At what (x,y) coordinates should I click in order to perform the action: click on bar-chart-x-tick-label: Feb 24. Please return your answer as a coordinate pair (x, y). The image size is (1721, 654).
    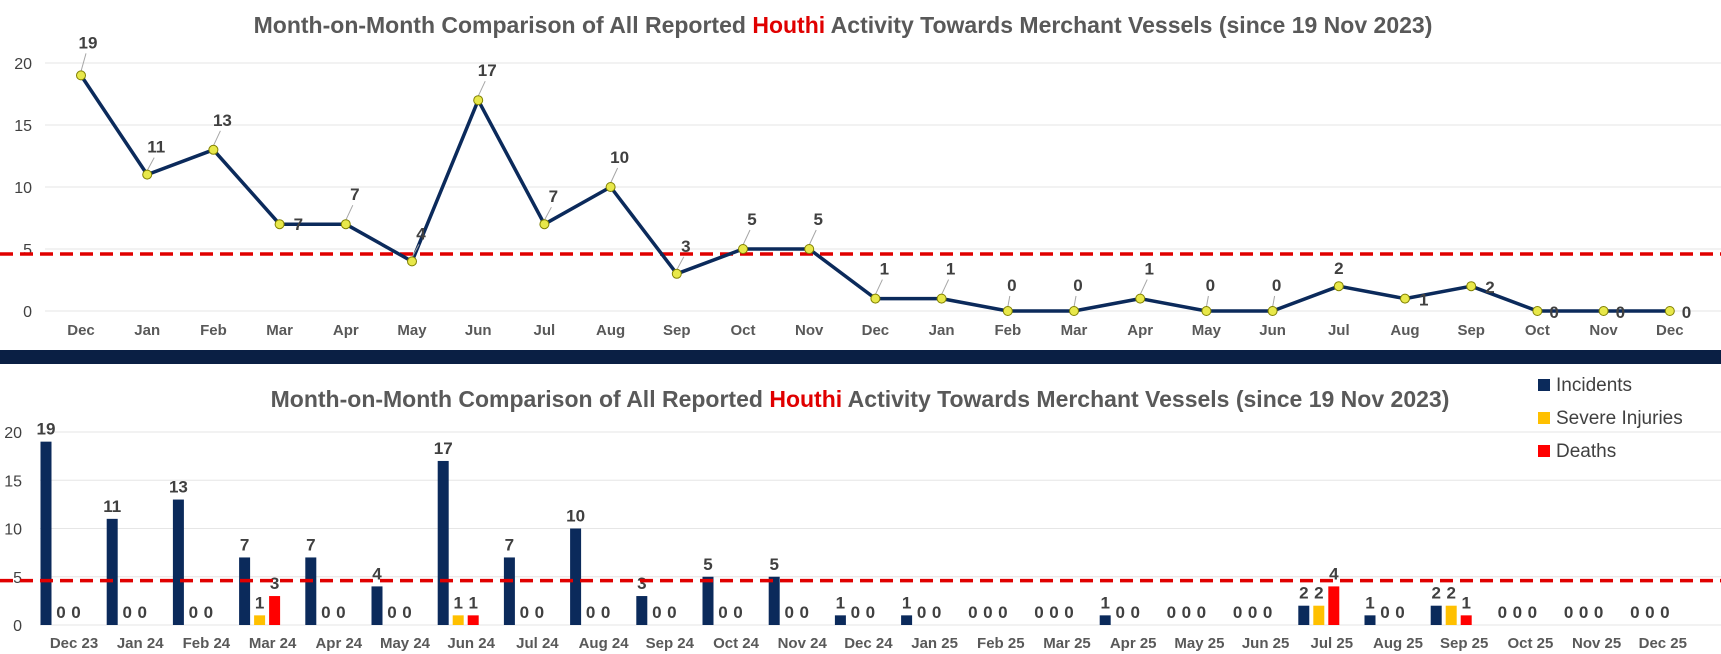
    Looking at the image, I should click on (207, 643).